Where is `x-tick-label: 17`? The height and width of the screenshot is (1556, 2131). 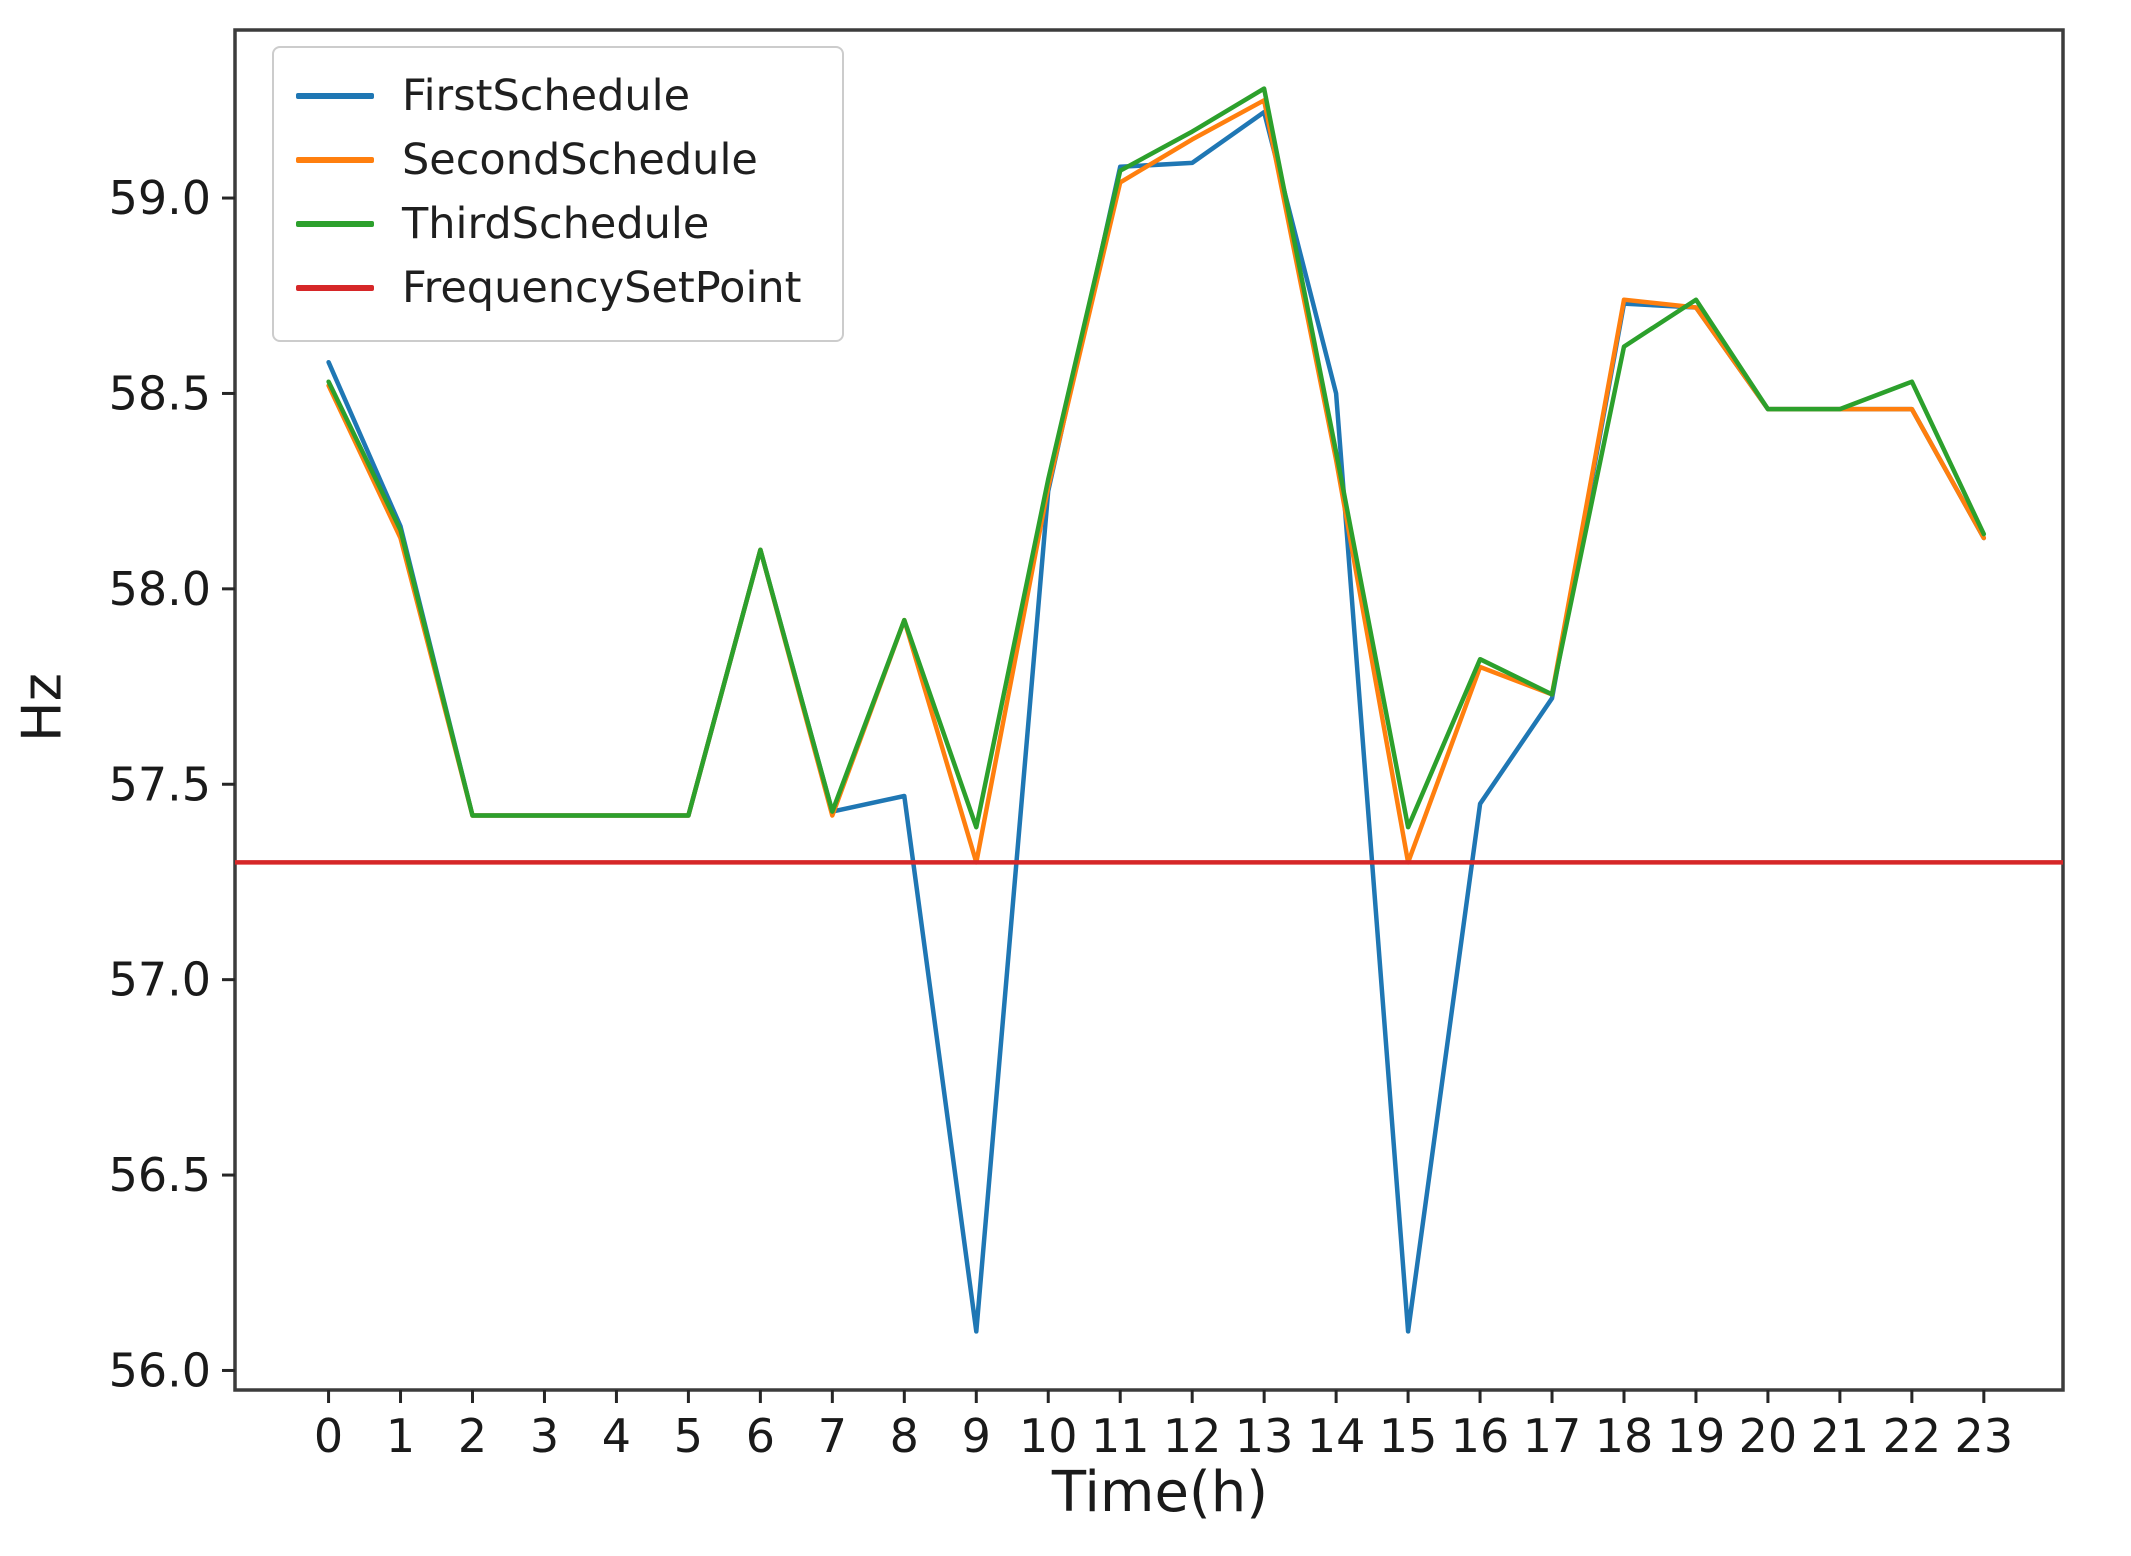 x-tick-label: 17 is located at coordinates (1552, 1436).